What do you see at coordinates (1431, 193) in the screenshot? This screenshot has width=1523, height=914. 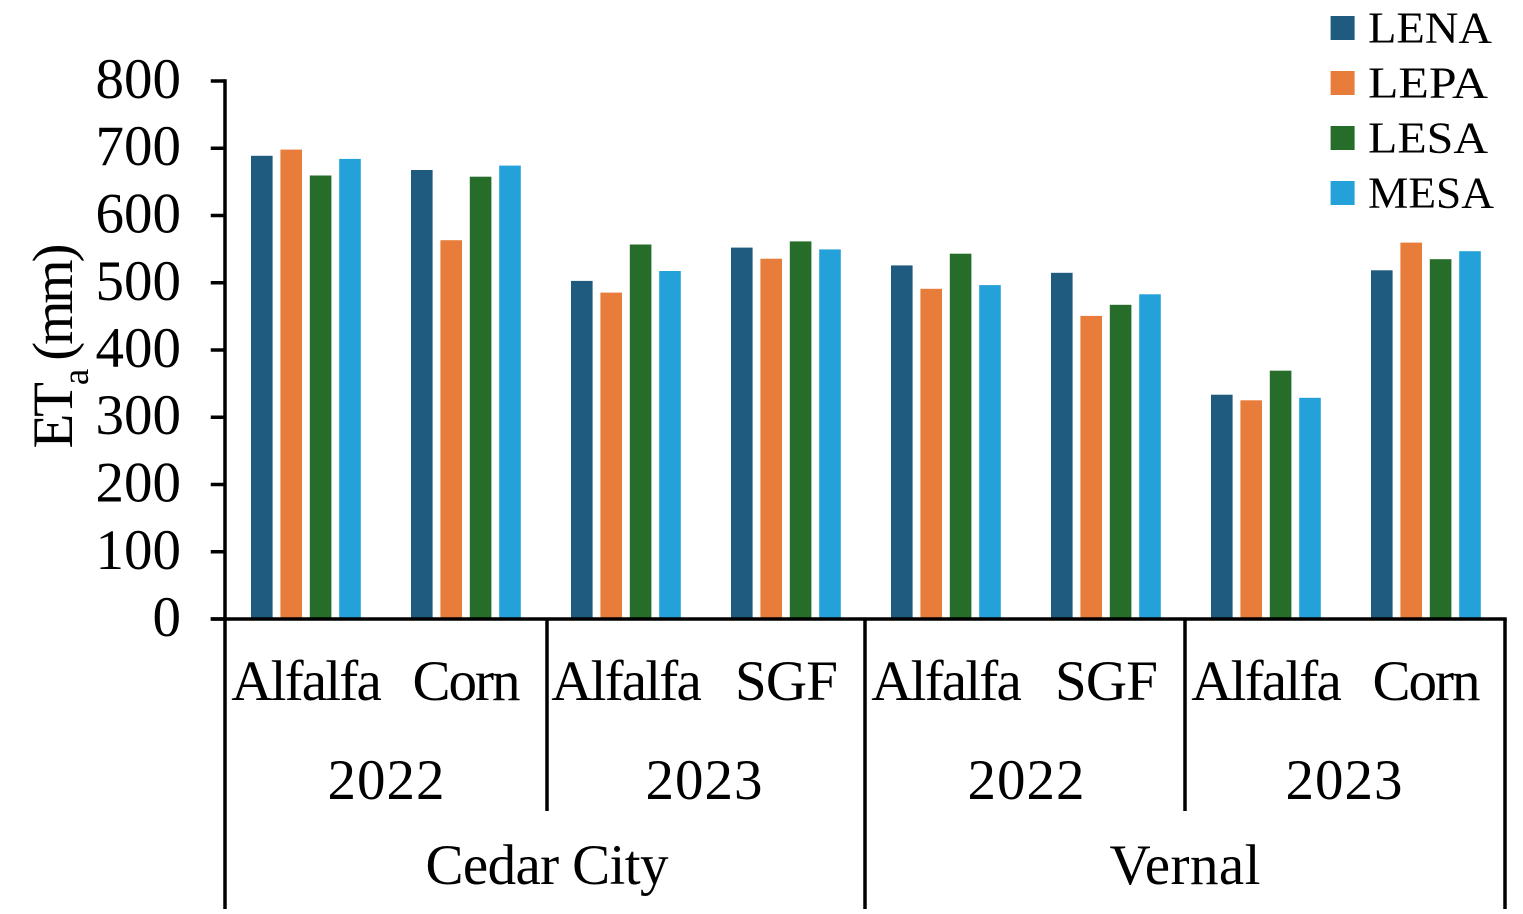 I see `svg-text: MESA` at bounding box center [1431, 193].